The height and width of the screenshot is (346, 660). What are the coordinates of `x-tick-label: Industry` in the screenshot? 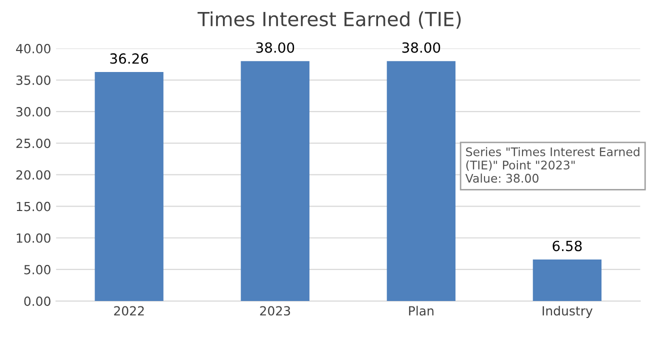 It's located at (567, 312).